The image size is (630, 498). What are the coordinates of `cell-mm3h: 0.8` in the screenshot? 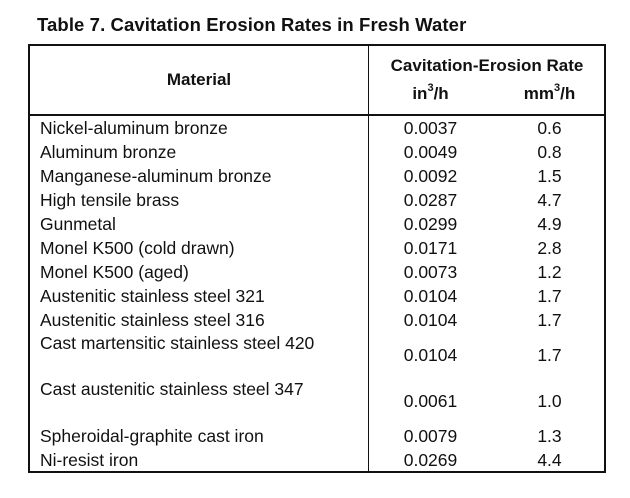 It's located at (549, 152).